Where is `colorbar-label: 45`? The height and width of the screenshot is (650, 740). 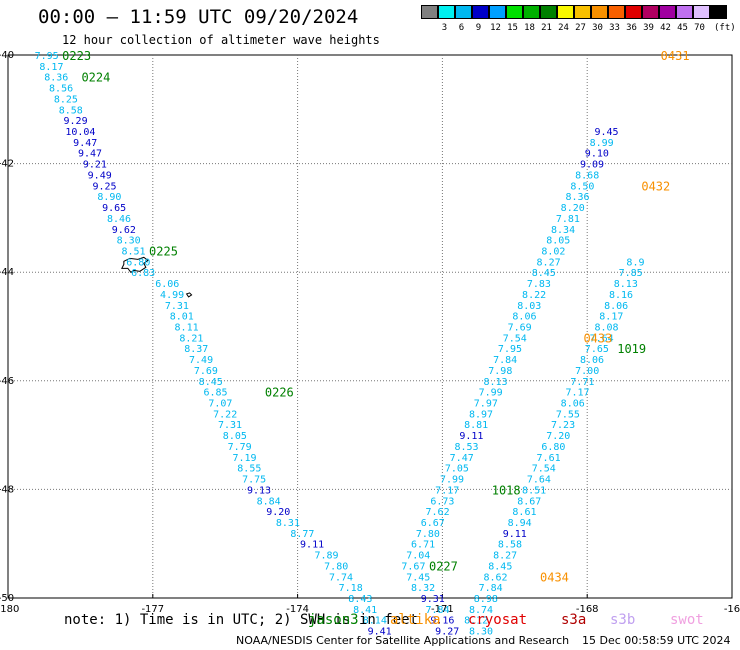
colorbar-label: 45 is located at coordinates (682, 28).